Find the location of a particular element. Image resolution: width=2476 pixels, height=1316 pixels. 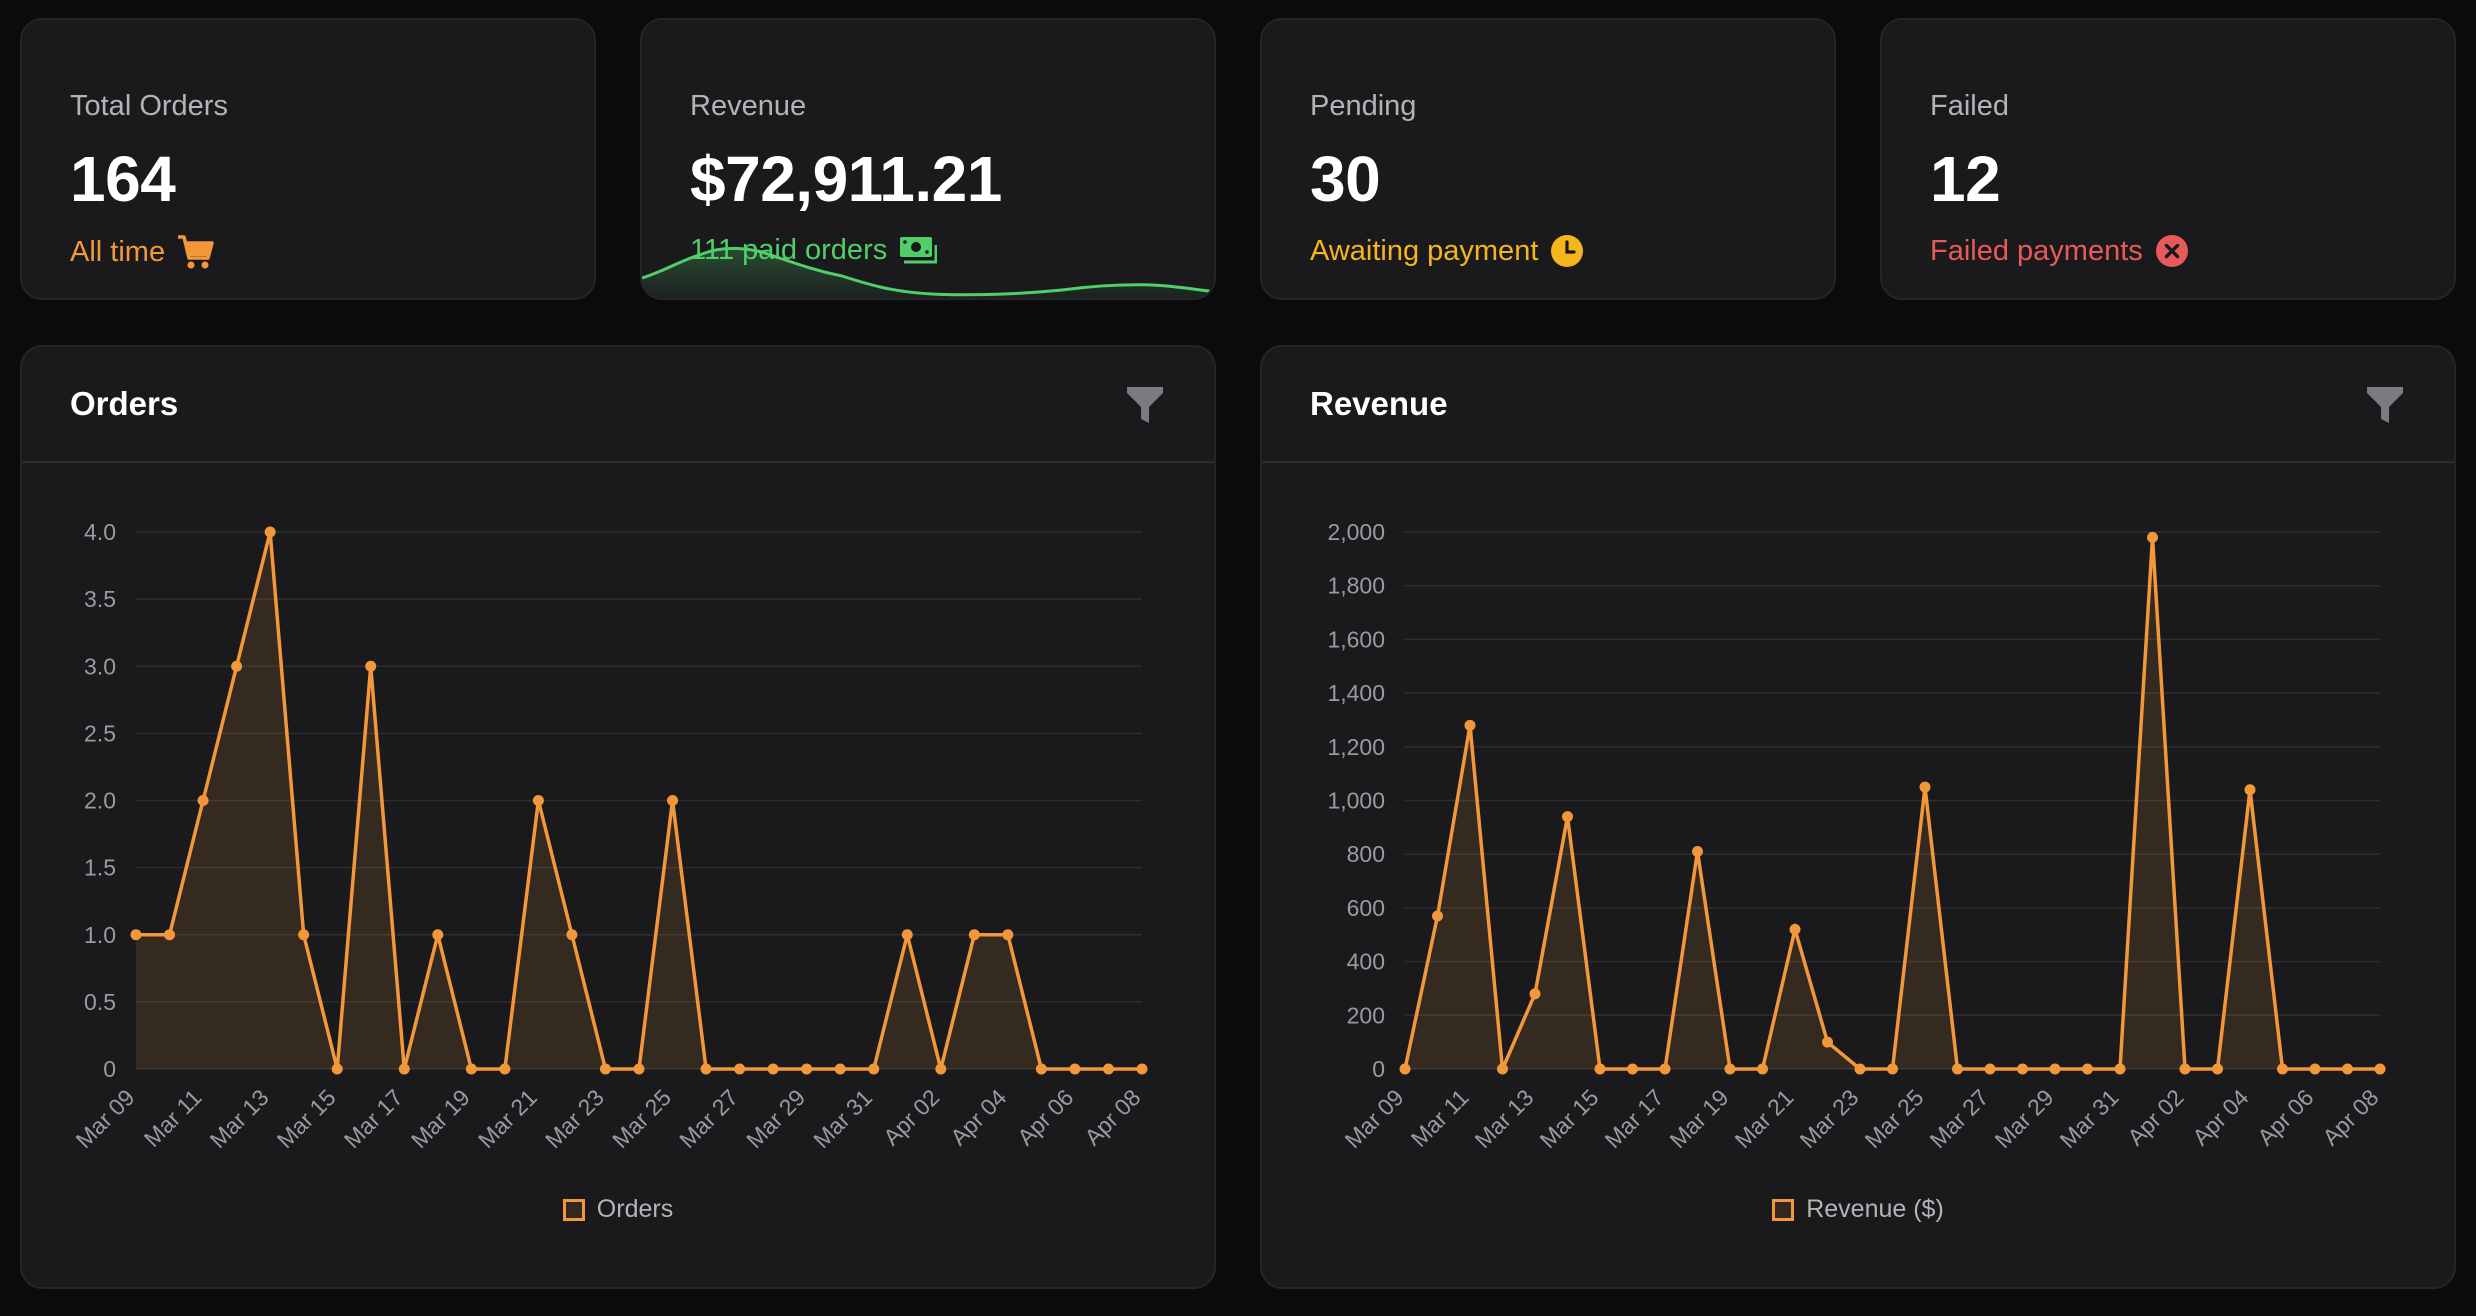

stat-label: Total Orders is located at coordinates (149, 106).